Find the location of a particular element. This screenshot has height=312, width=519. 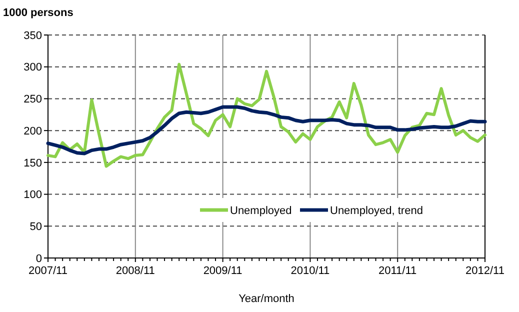

y-tick-label: 200 is located at coordinates (33, 131).